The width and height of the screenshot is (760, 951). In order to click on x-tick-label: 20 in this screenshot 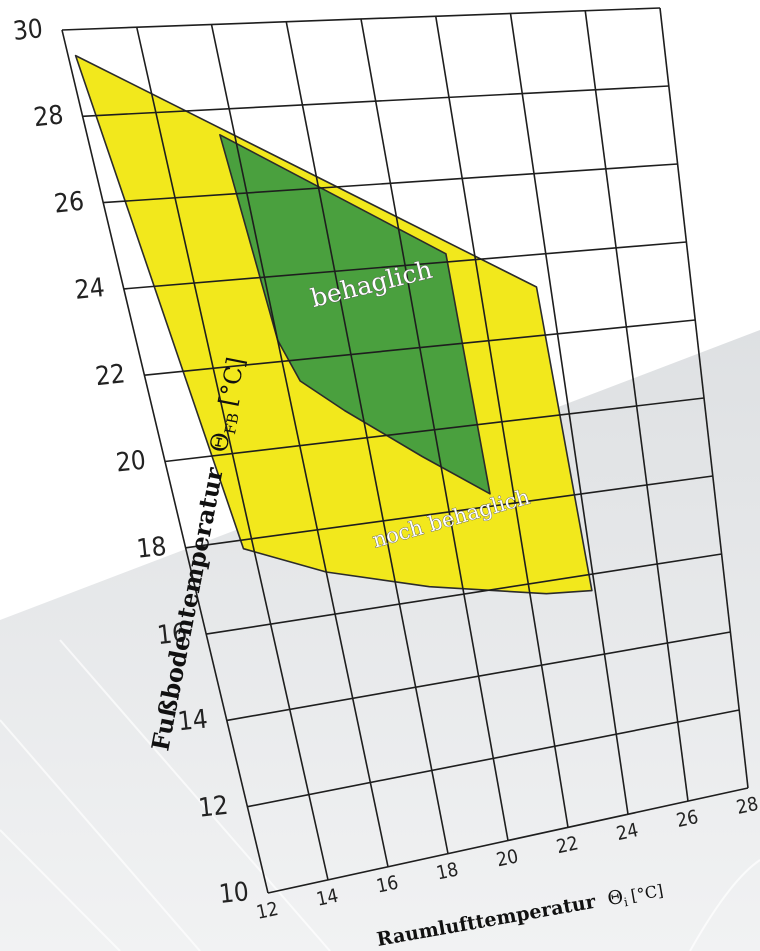, I will do `click(507, 858)`.